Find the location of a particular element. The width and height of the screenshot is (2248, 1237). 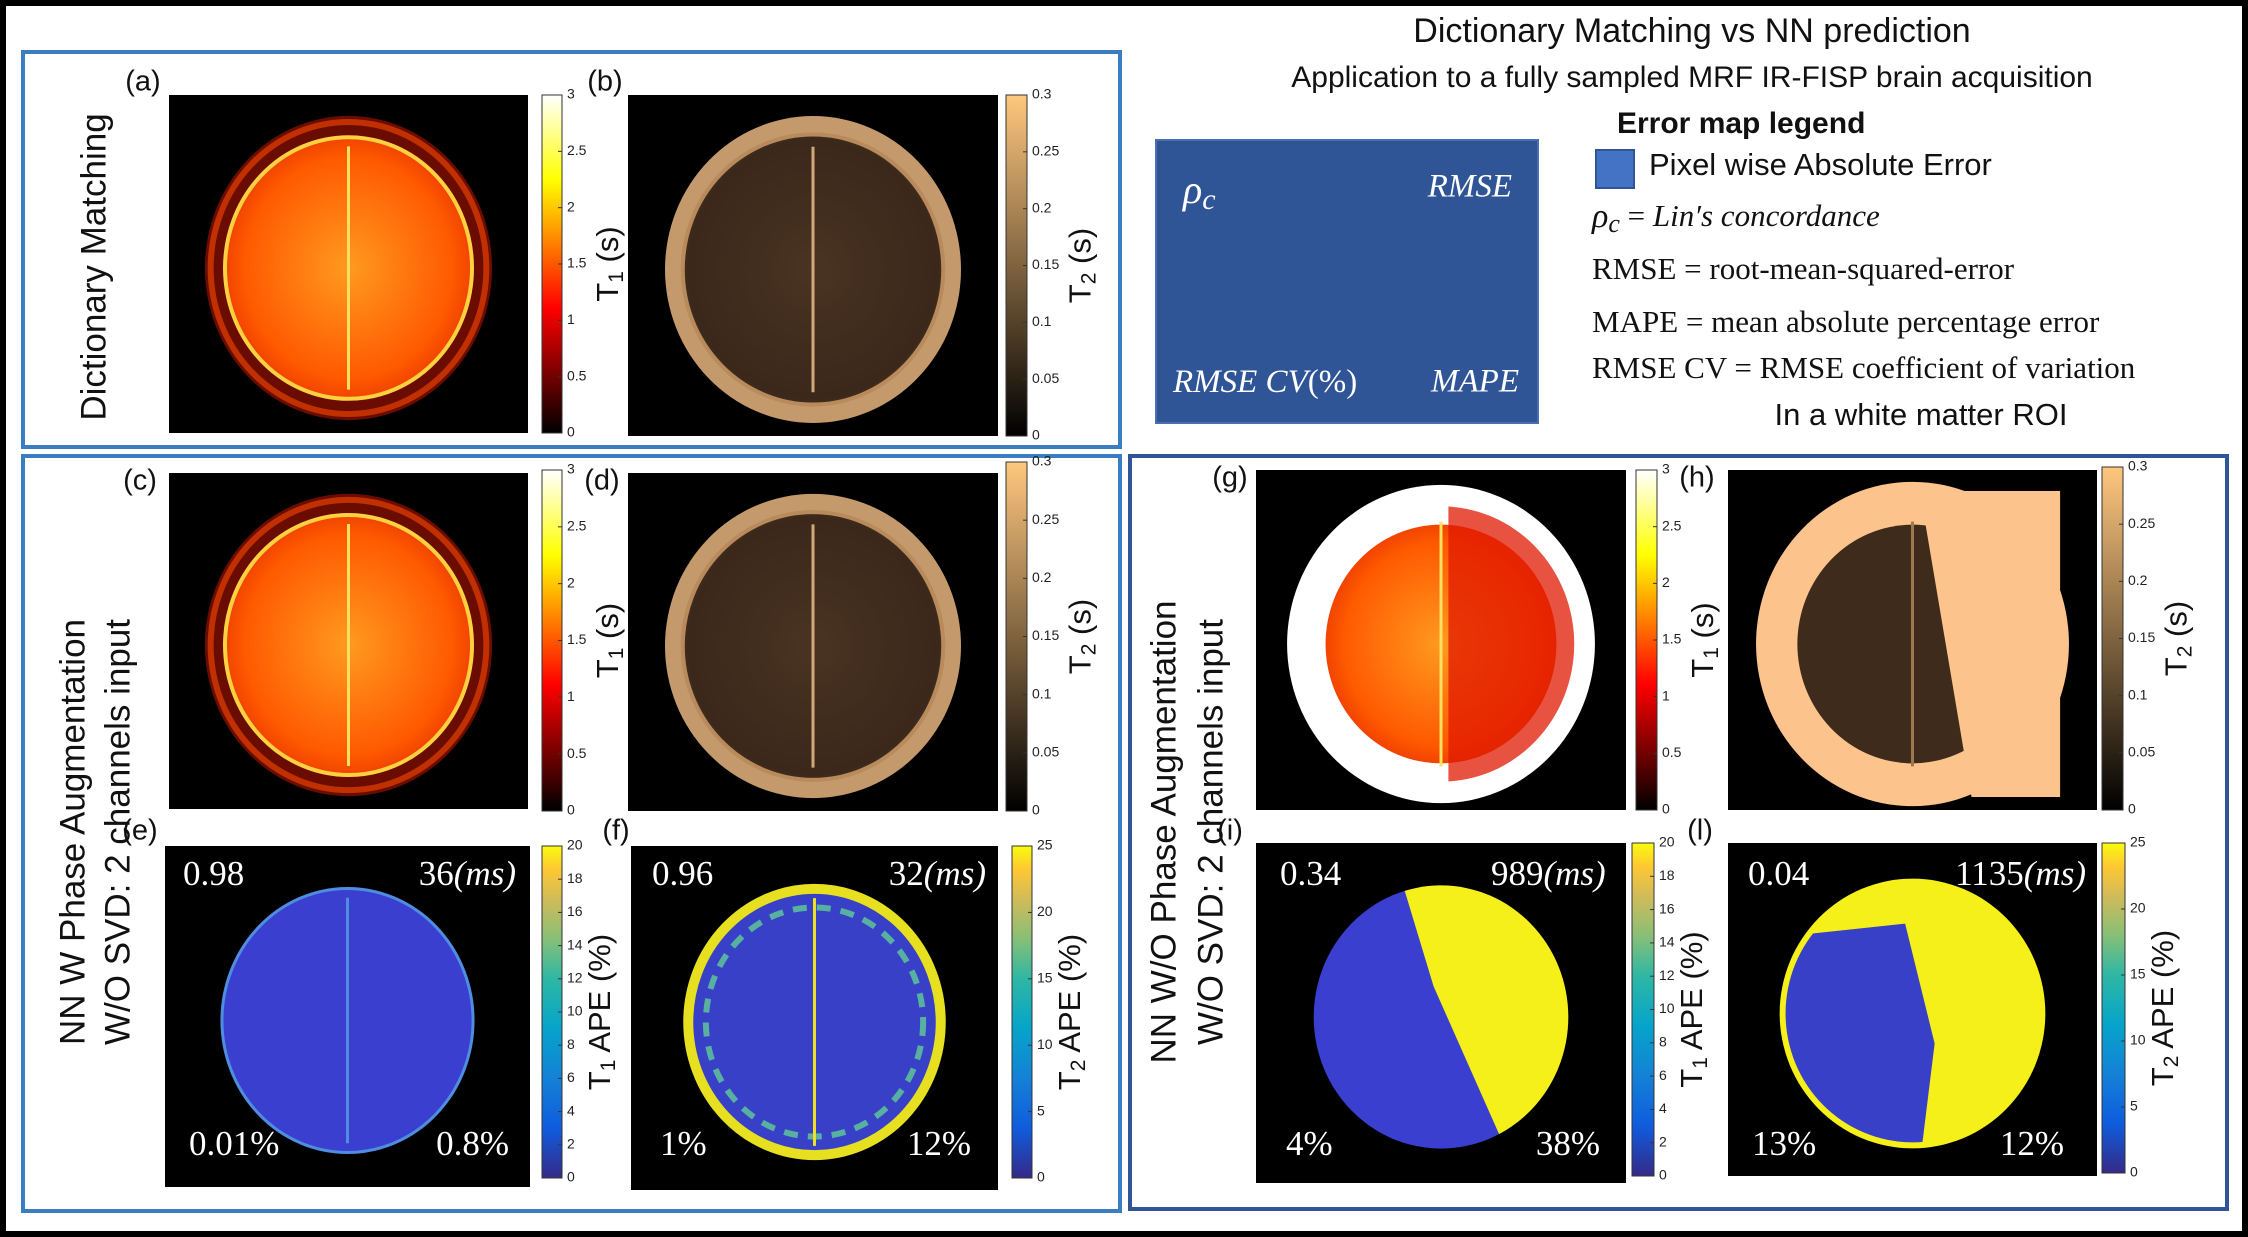

row-label: Dictionary Matching is located at coordinates (93, 266).